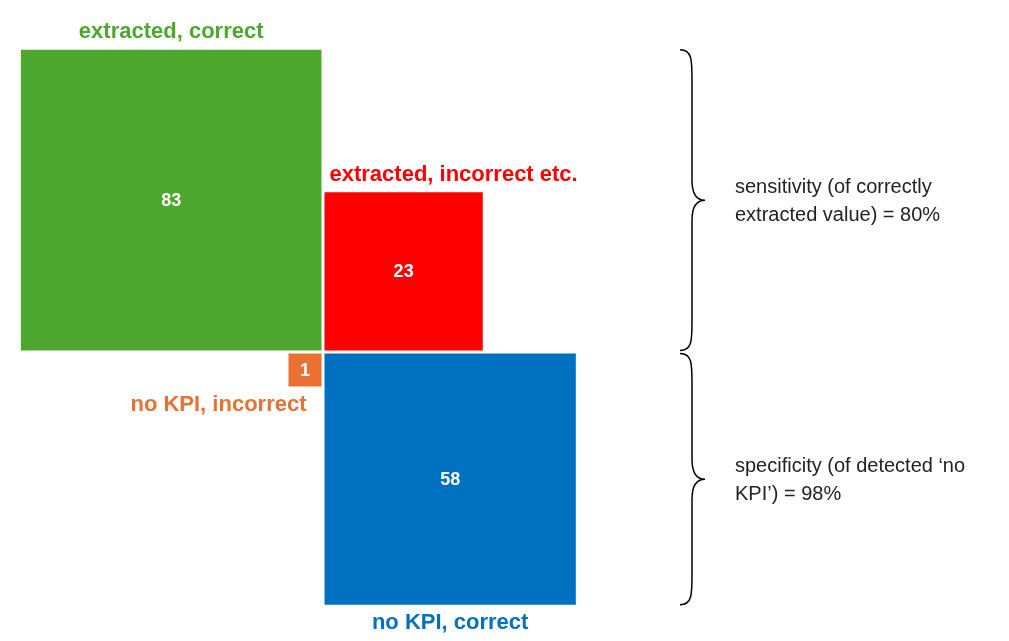  What do you see at coordinates (219, 403) in the screenshot?
I see `category-label: no KPI, incorrect` at bounding box center [219, 403].